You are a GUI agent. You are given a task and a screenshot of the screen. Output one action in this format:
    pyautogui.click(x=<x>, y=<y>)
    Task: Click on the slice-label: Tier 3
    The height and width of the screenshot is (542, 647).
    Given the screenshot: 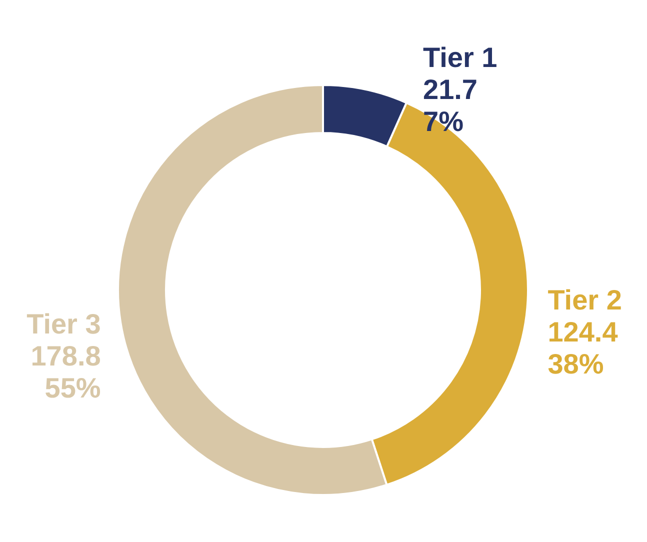 What is the action you would take?
    pyautogui.click(x=63, y=324)
    